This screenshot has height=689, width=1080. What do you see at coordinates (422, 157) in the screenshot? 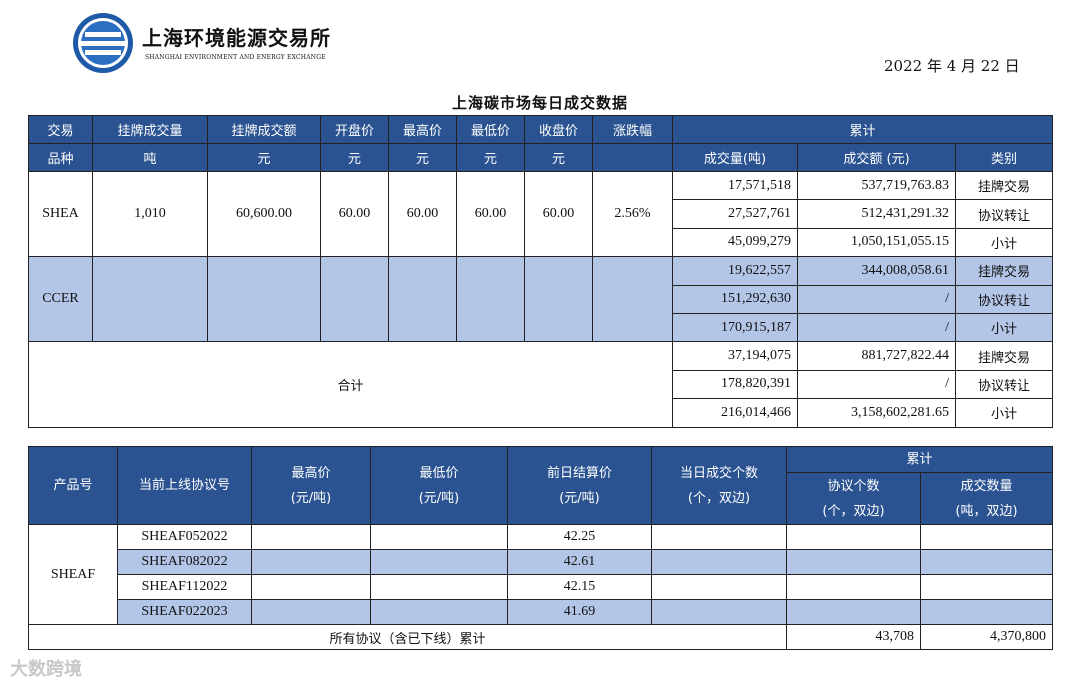
I see `unit-high: 元` at bounding box center [422, 157].